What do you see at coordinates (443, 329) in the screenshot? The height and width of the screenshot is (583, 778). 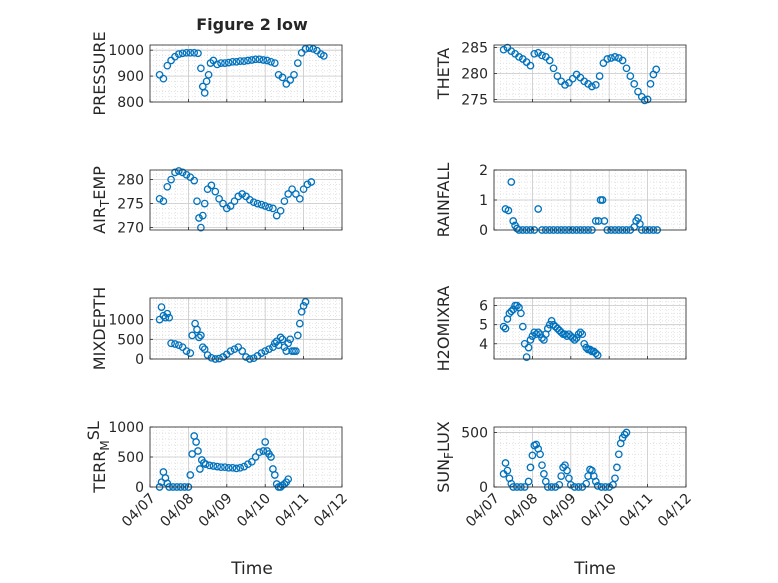 I see `y-axis-label: H2OMIXRA` at bounding box center [443, 329].